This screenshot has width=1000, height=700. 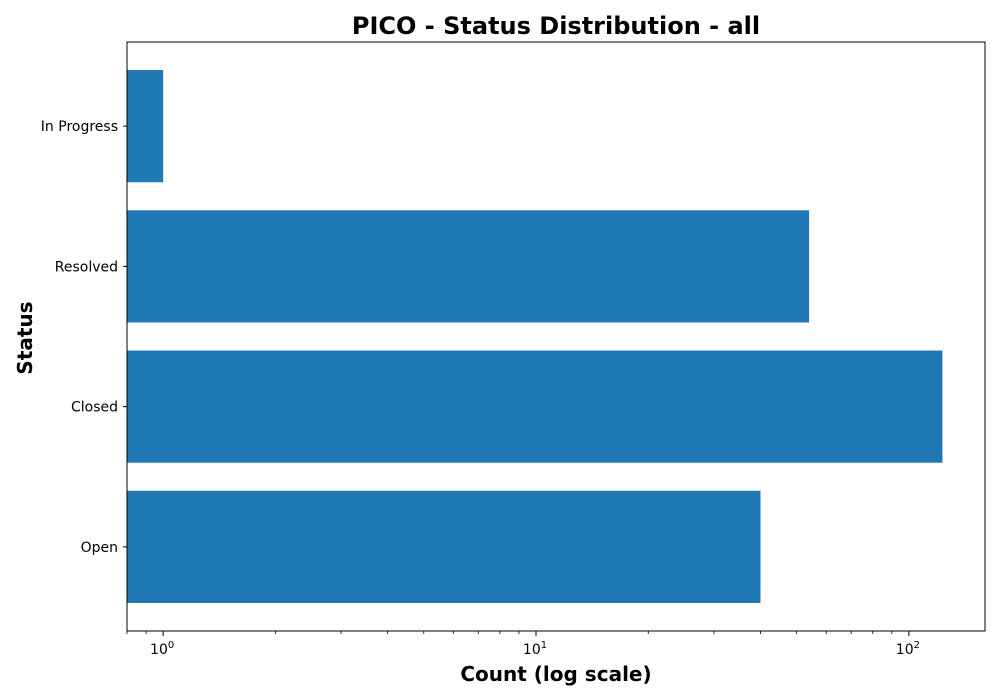 What do you see at coordinates (86, 267) in the screenshot?
I see `y-tick-label: Resolved` at bounding box center [86, 267].